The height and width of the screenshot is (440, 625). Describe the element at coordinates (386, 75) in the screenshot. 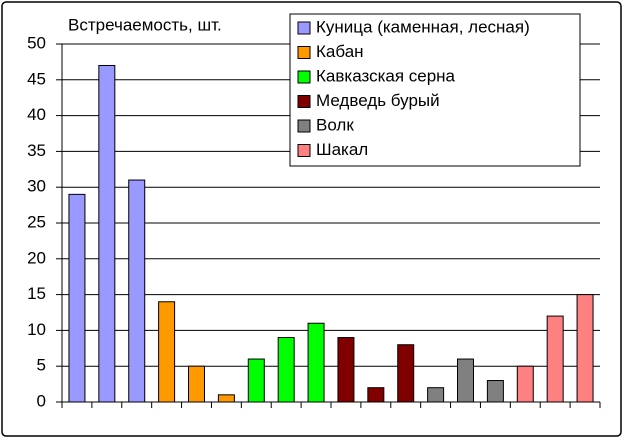

I see `legend-label: Кавказская серна` at that location.